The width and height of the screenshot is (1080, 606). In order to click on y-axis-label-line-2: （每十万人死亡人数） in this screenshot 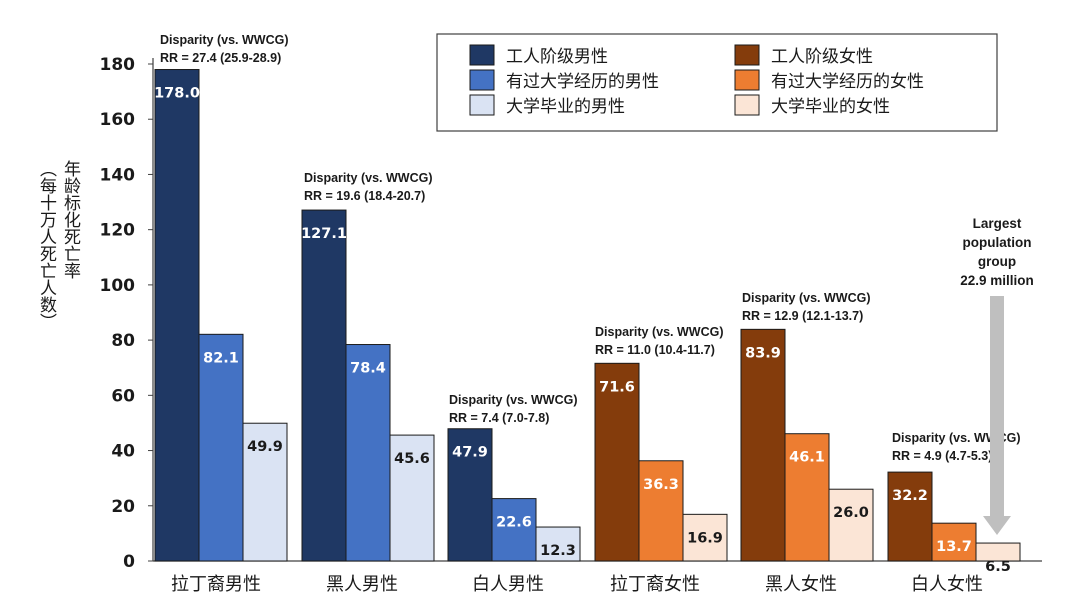, I will do `click(46, 245)`.